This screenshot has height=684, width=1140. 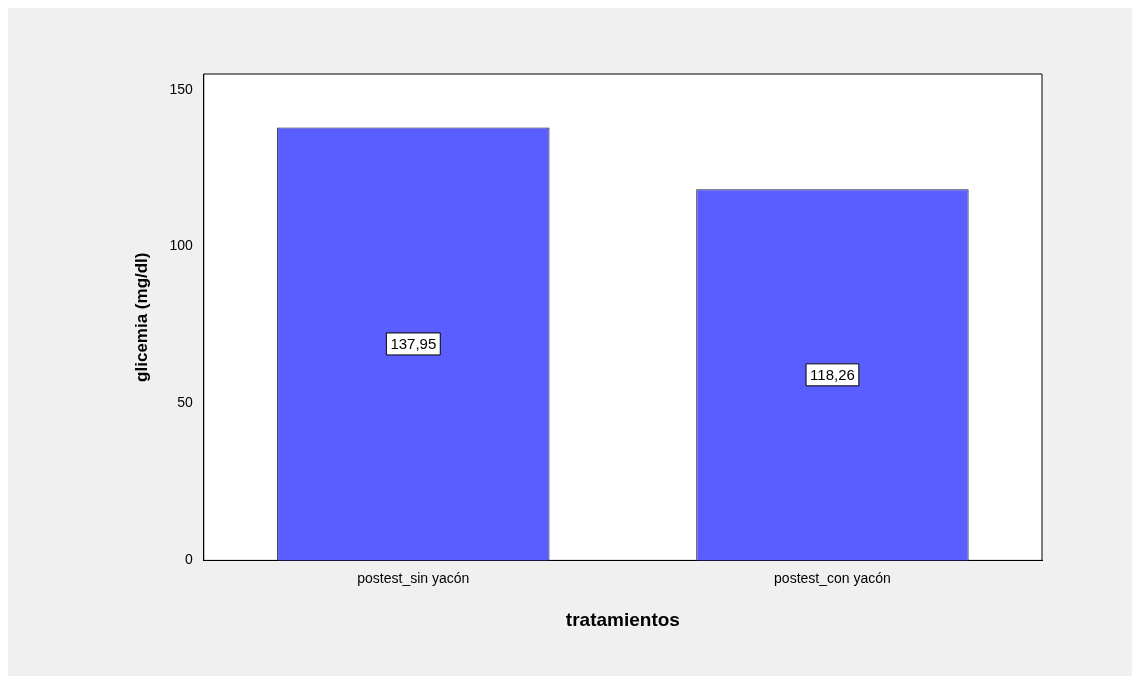 I want to click on y-tick-label: 0, so click(x=188, y=559).